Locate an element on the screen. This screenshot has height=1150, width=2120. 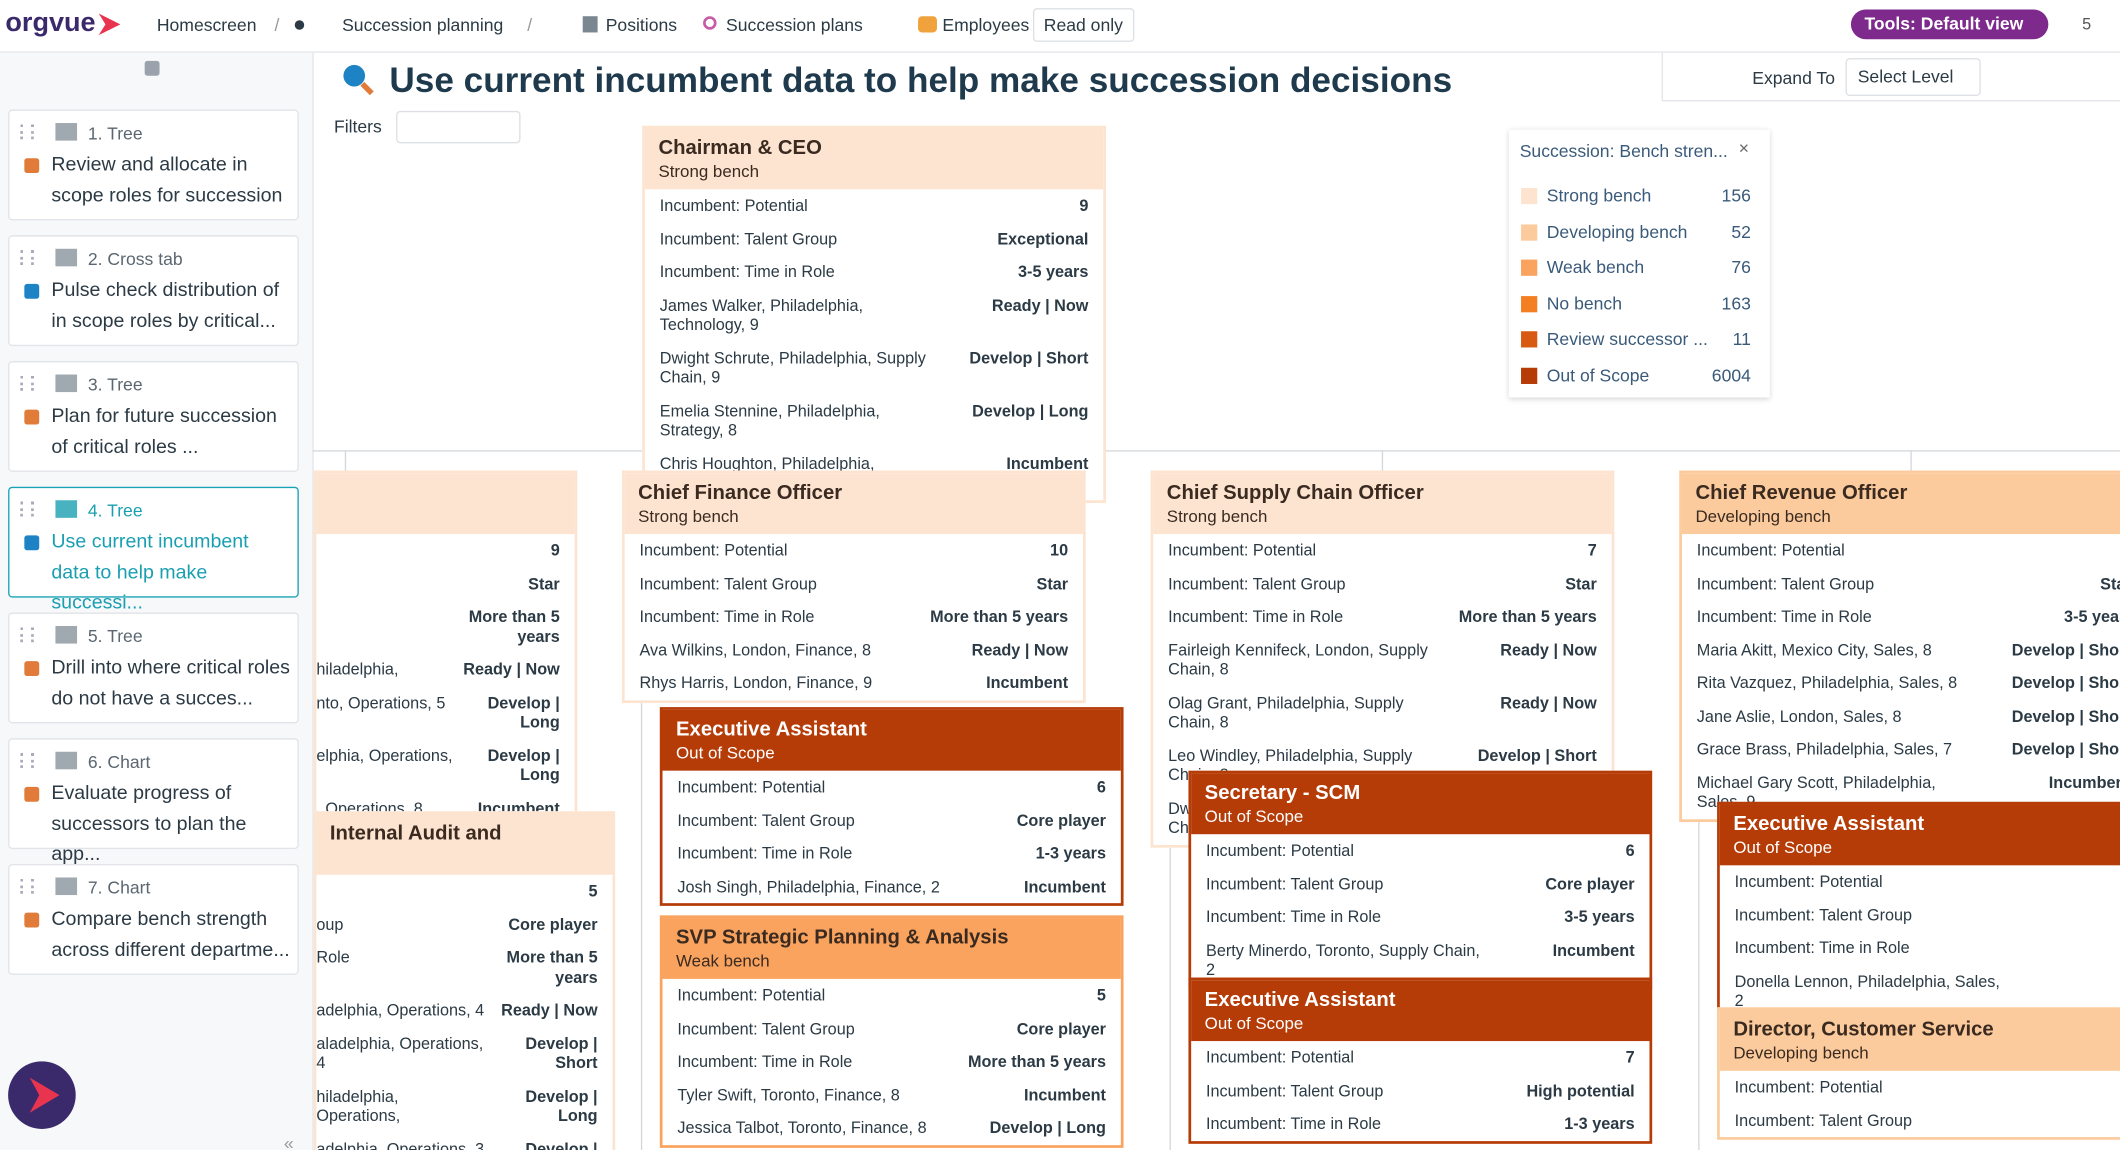
crumb: Positions is located at coordinates (641, 25).